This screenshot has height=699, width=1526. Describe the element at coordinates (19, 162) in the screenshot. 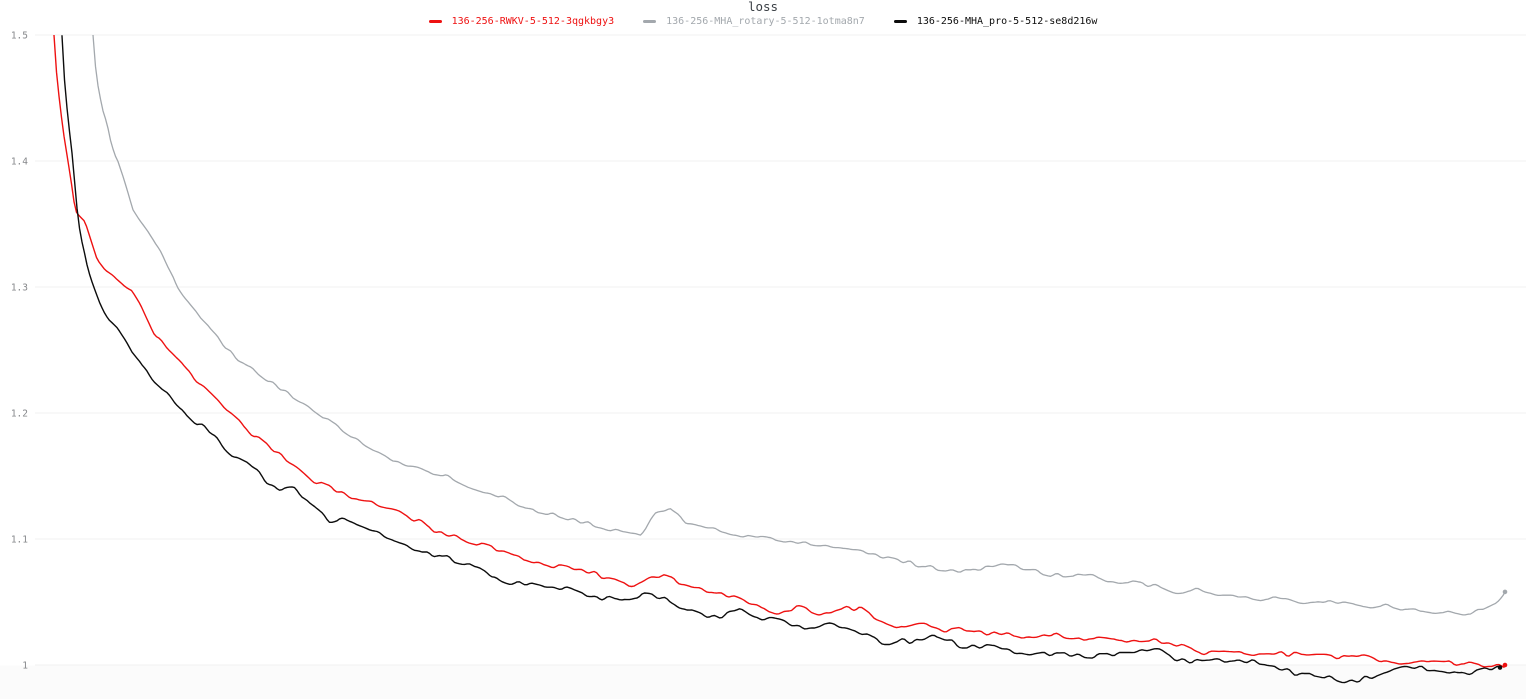

I see `y-tick-label: 1.4` at that location.